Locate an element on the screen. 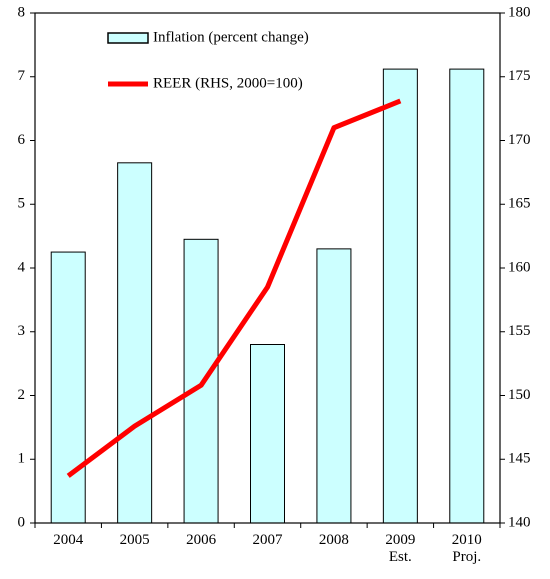 The width and height of the screenshot is (550, 579). legend-label: Inflation (percent change) is located at coordinates (231, 37).